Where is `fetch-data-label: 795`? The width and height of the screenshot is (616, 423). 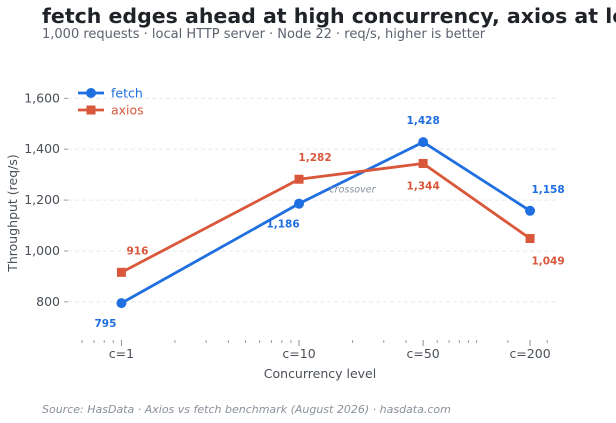 fetch-data-label: 795 is located at coordinates (105, 324).